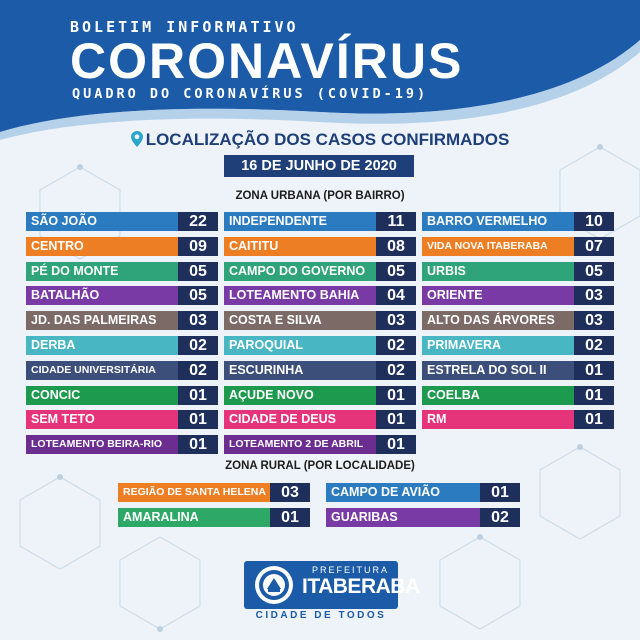 The image size is (640, 640). I want to click on neighborhood-name: INDEPENDENTE, so click(278, 221).